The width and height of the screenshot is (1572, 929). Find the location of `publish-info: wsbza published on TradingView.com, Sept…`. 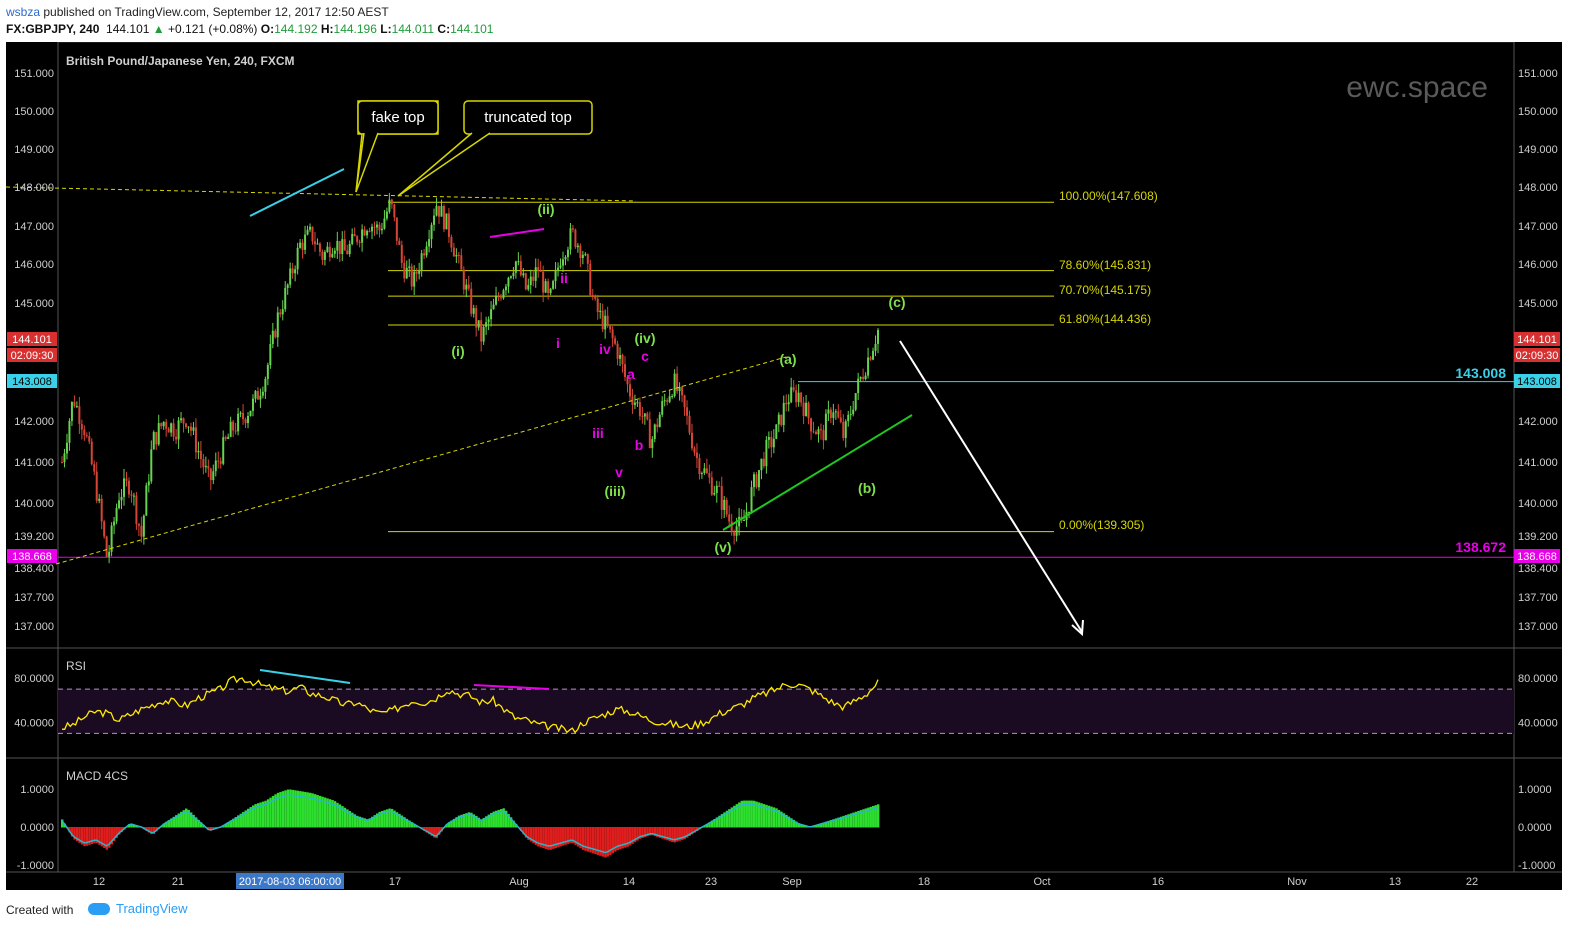

publish-info: wsbza published on TradingView.com, Sept… is located at coordinates (197, 12).